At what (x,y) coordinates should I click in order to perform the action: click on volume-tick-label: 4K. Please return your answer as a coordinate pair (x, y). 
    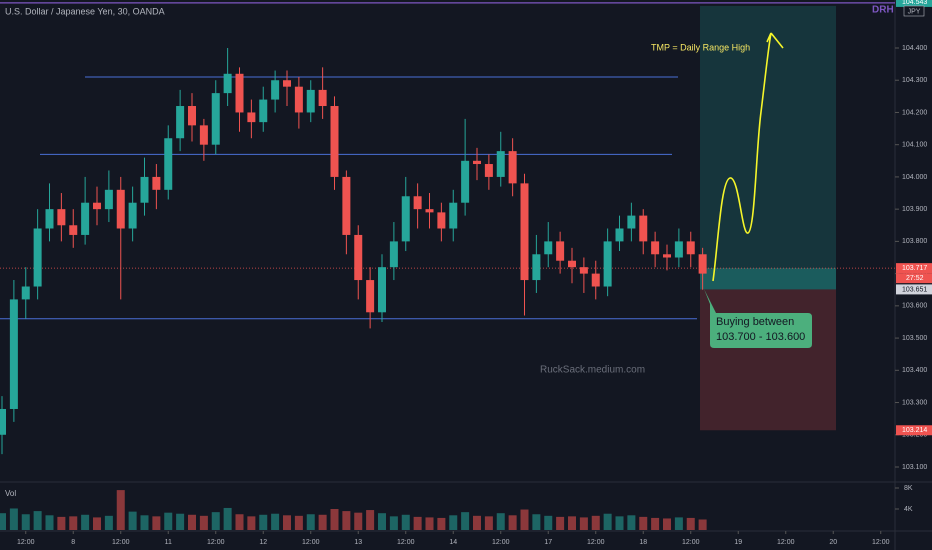
    Looking at the image, I should click on (908, 509).